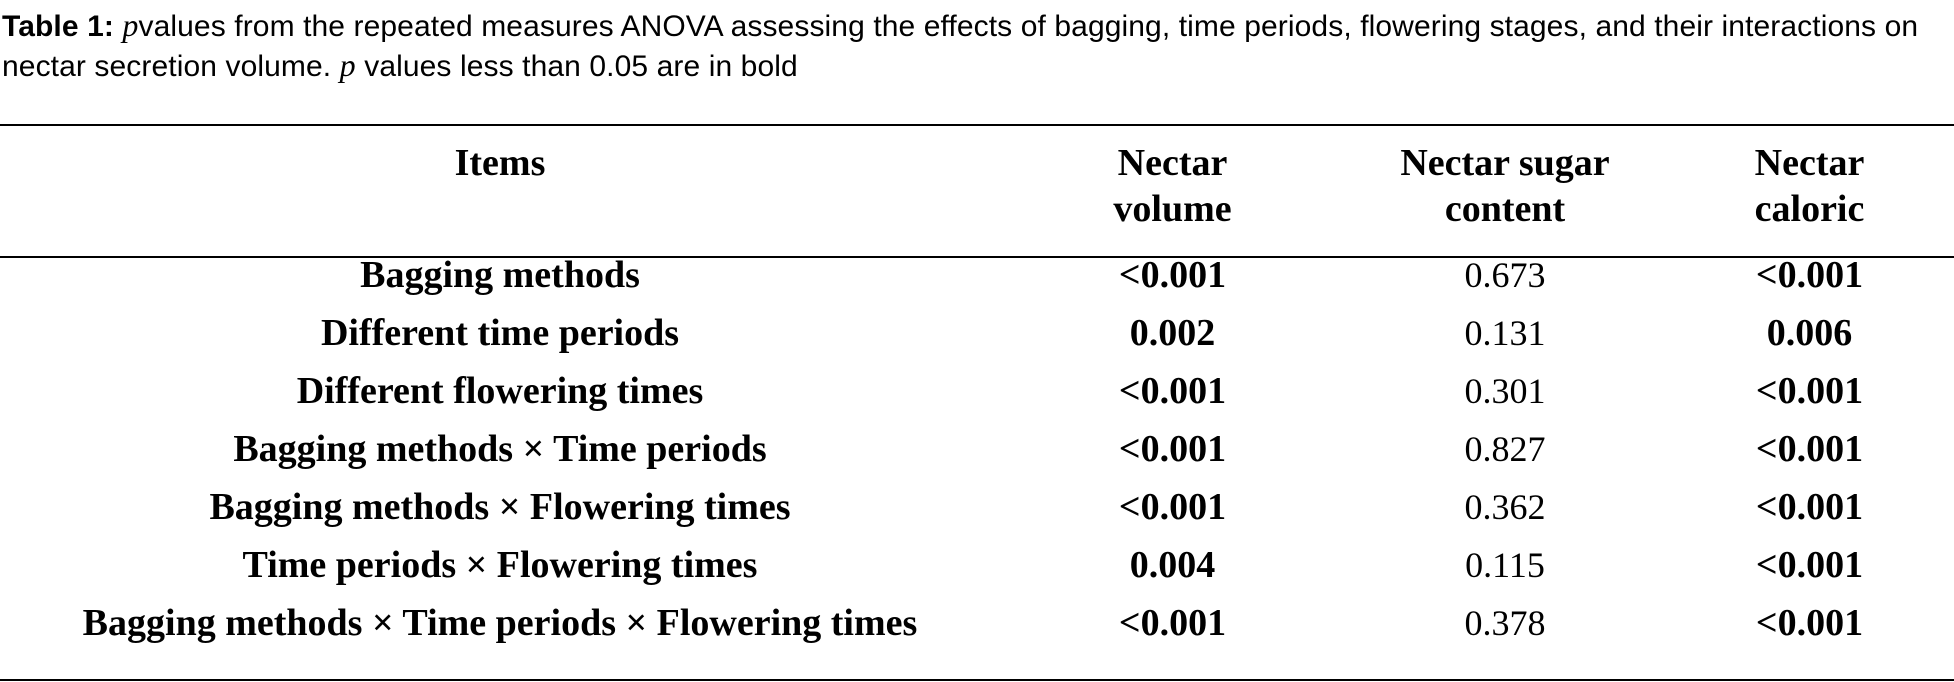 The width and height of the screenshot is (1954, 682). What do you see at coordinates (1172, 333) in the screenshot?
I see `row-volume: 0.002` at bounding box center [1172, 333].